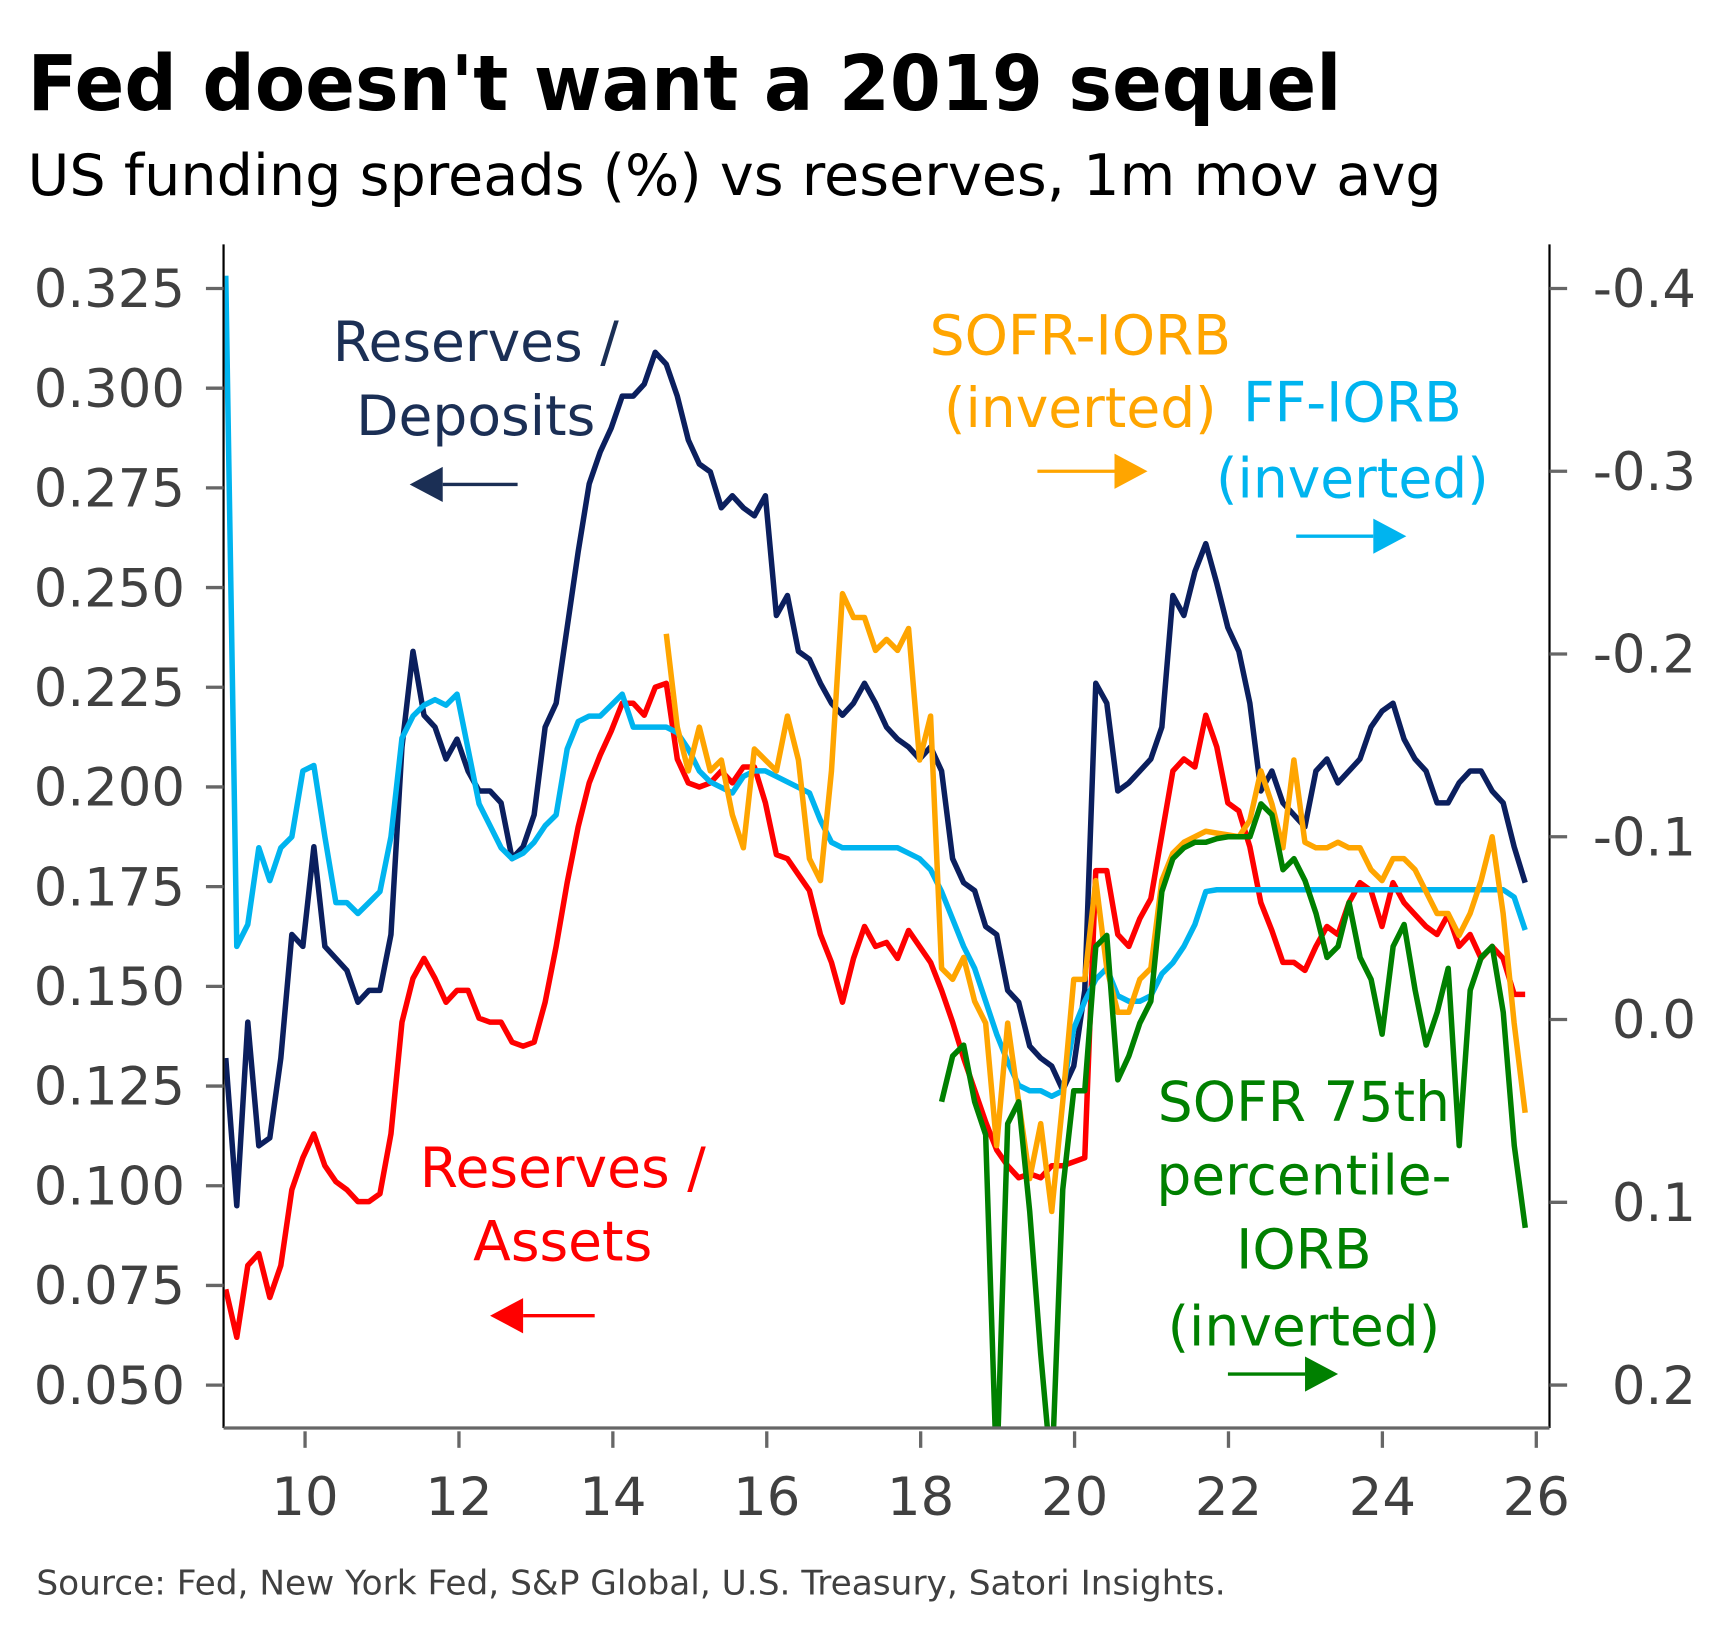  I want to click on right-tick-label: -0.2, so click(1644, 655).